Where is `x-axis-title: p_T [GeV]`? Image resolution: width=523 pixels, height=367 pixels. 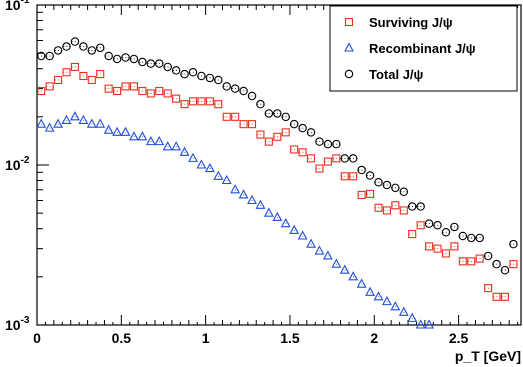
x-axis-title: p_T [GeV] is located at coordinates (488, 356).